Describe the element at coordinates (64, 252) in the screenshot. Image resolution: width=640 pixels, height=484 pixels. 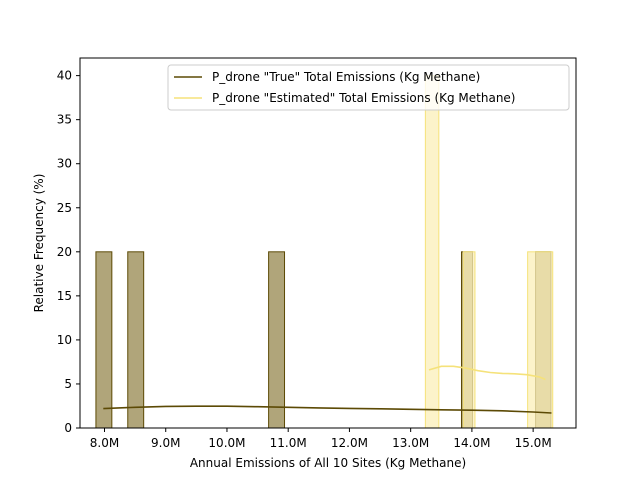
I see `y-tick-label-4: 20` at that location.